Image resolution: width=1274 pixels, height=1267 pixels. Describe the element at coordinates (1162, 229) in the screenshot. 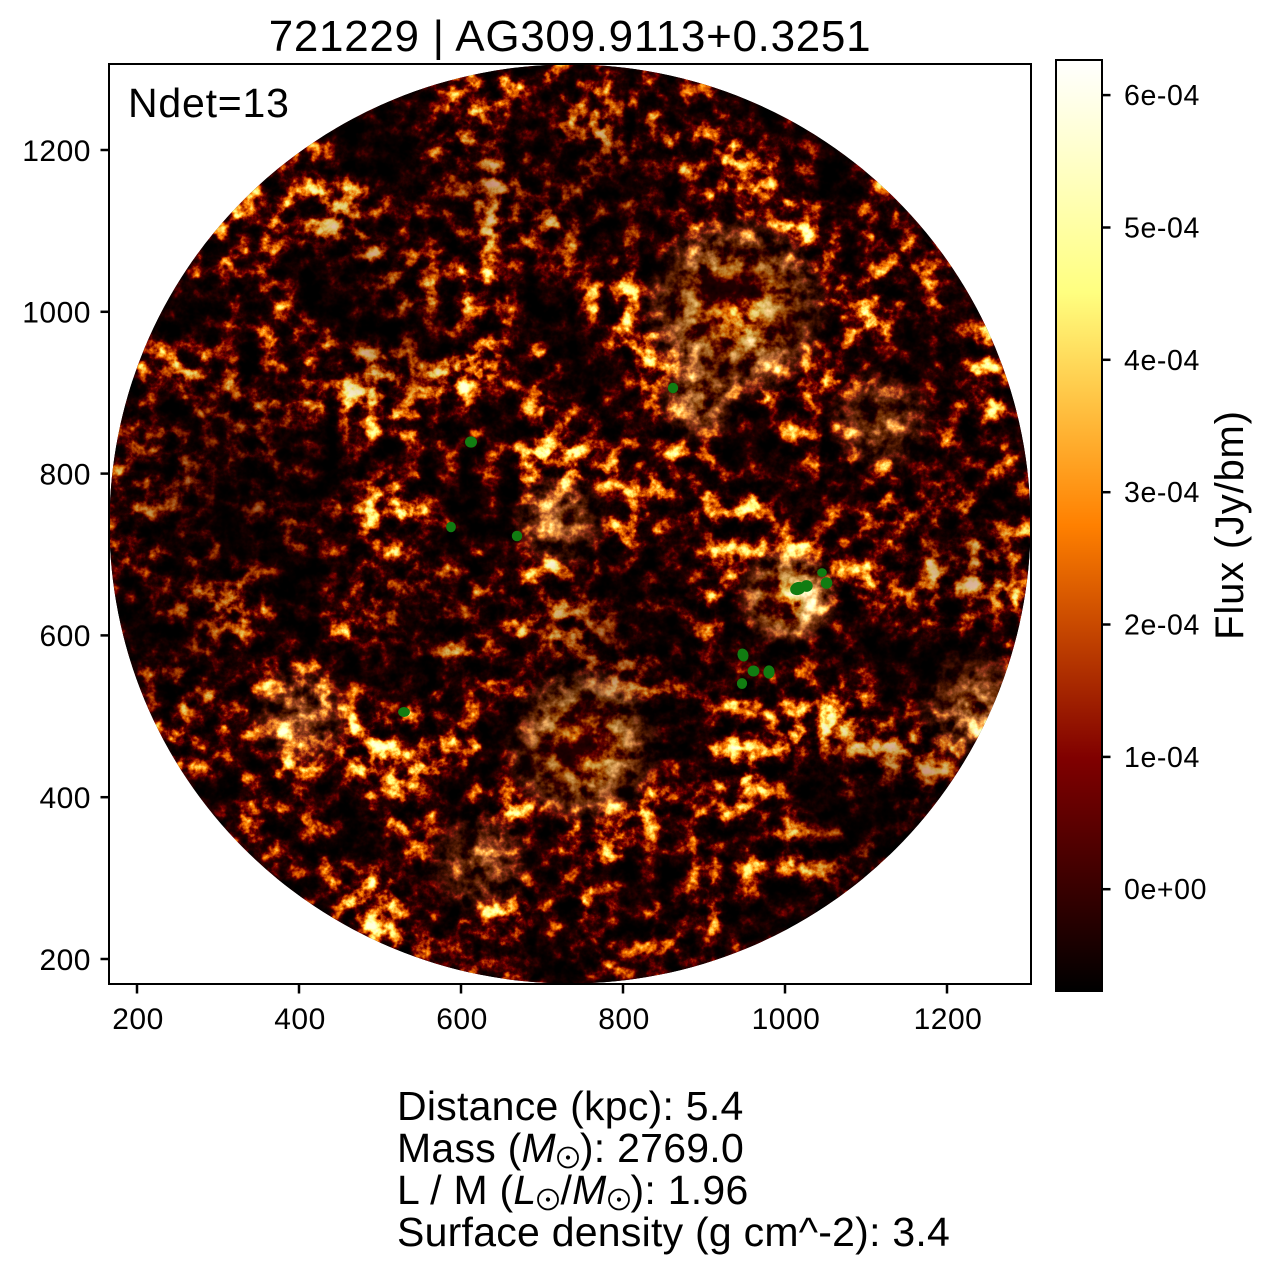

I see `svg-text: 5e-04` at that location.